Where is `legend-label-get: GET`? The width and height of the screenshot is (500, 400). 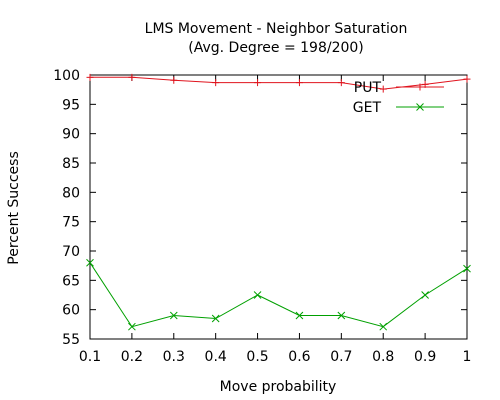 legend-label-get: GET is located at coordinates (367, 108).